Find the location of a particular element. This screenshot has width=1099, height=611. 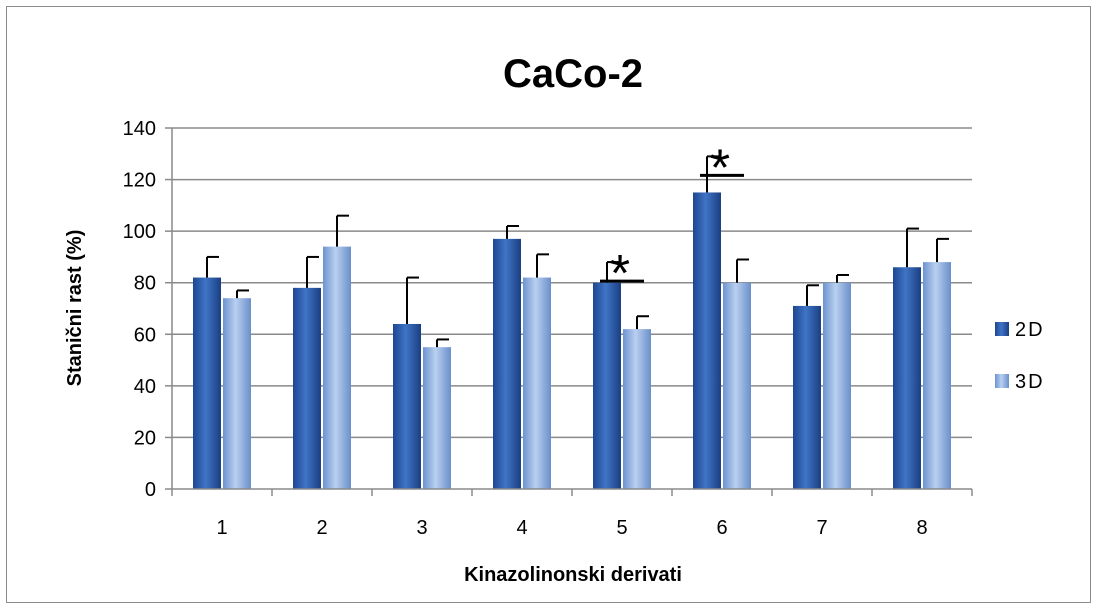

legend: 2D 3D is located at coordinates (1020, 356).